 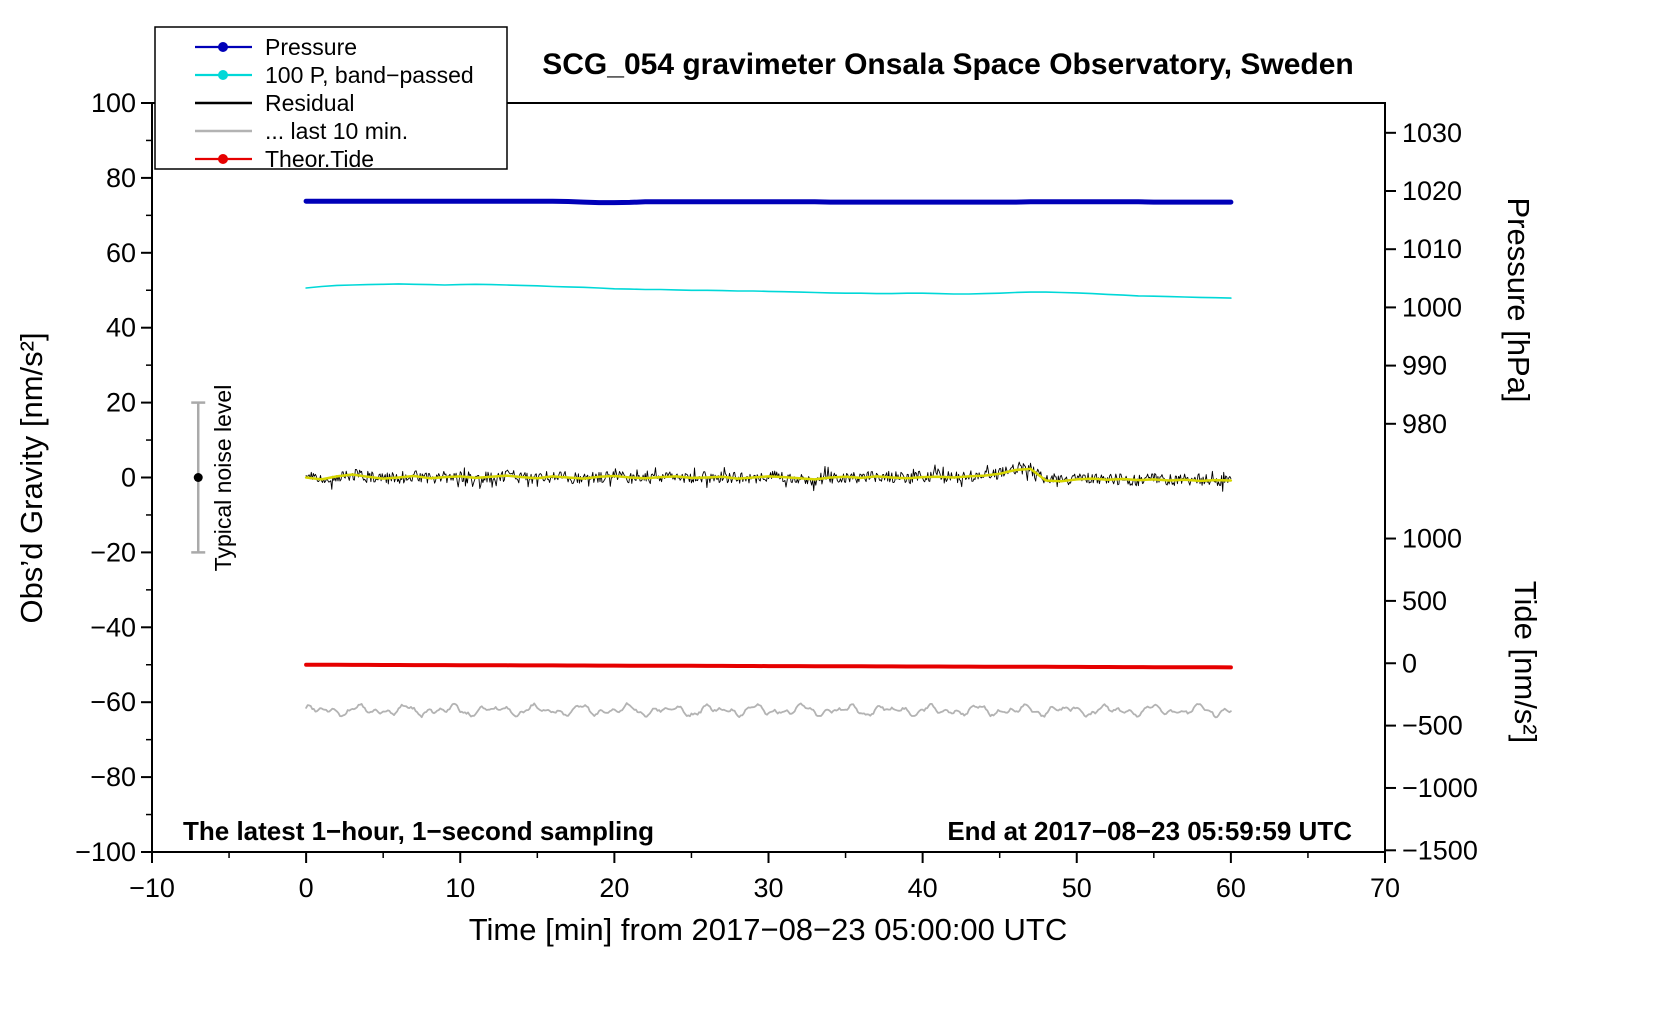 I want to click on y-left-tick-label: −80, so click(x=113, y=777).